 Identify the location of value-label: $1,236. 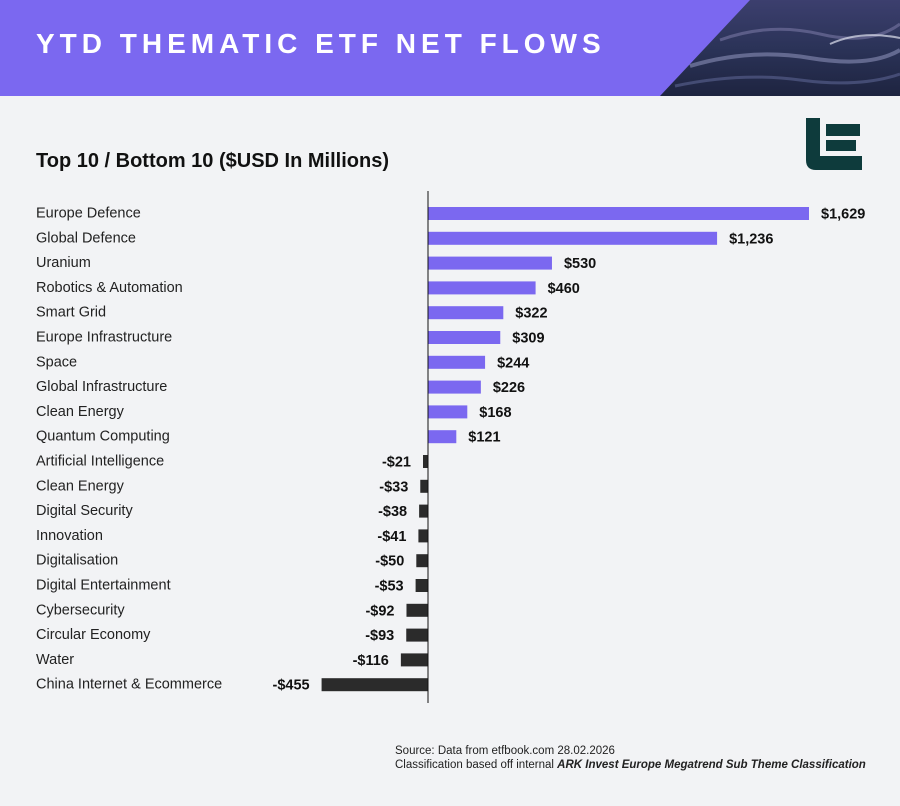
(751, 239).